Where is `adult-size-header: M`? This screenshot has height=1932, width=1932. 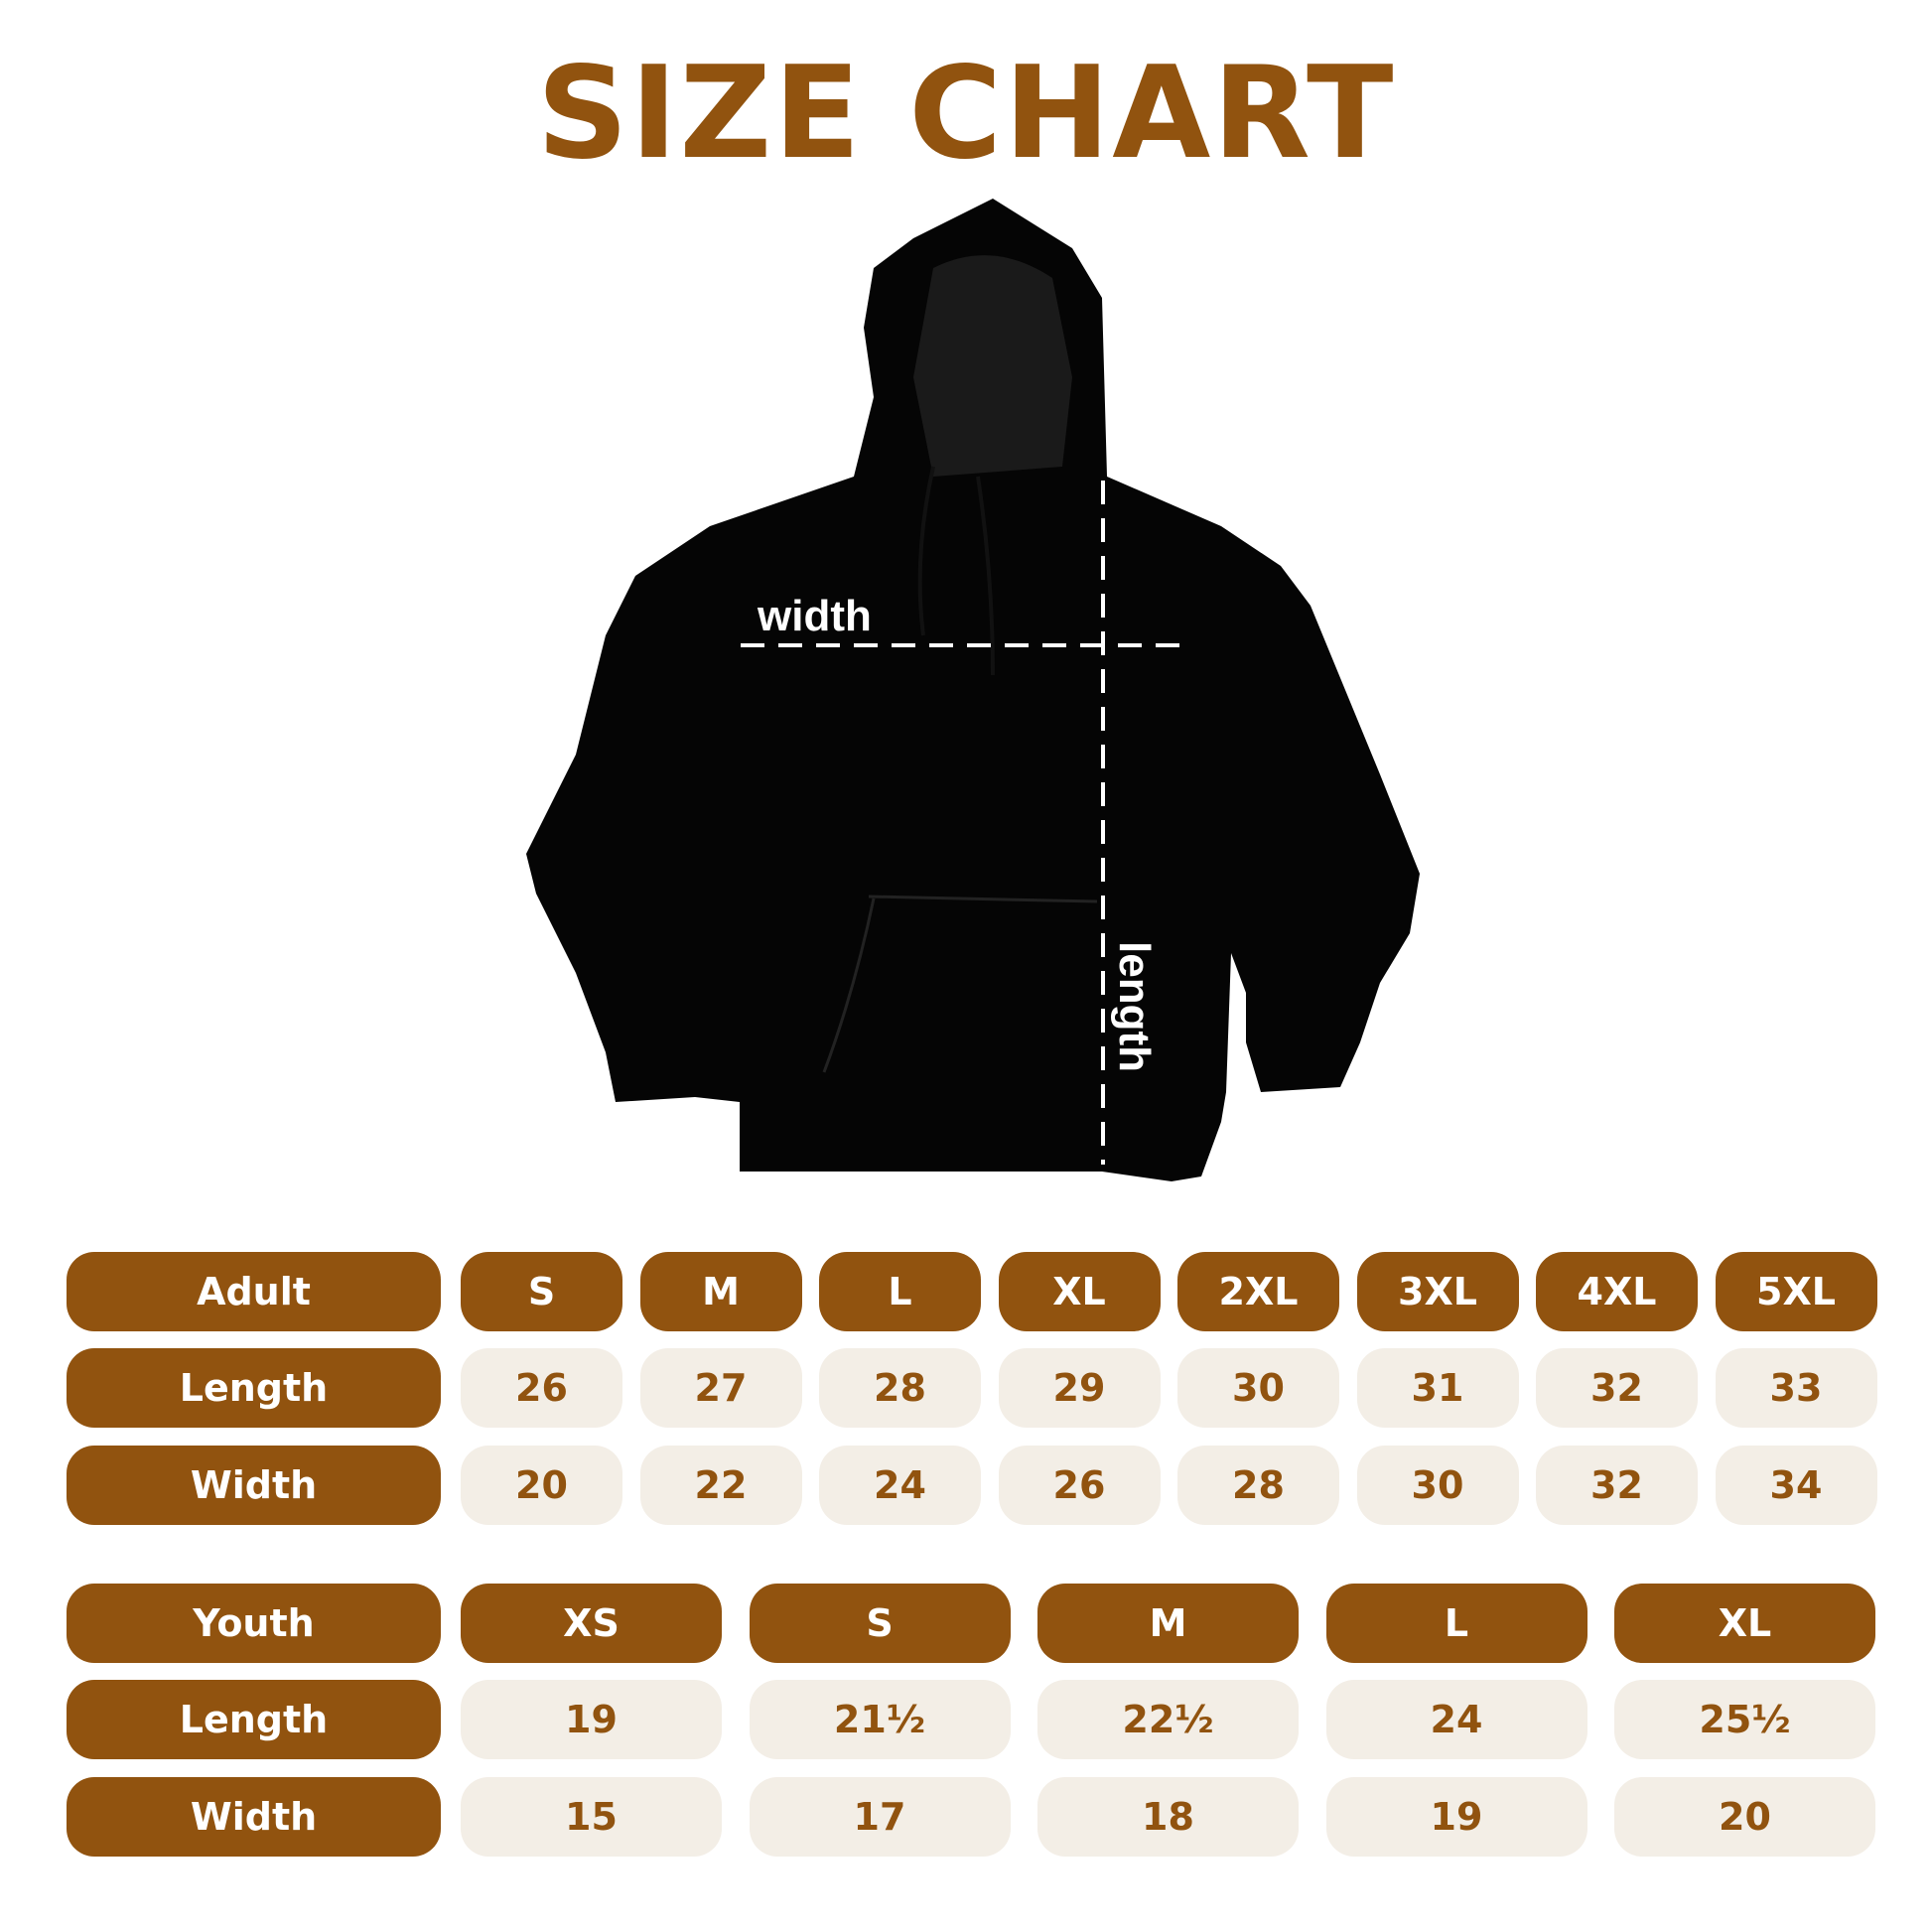
adult-size-header: M is located at coordinates (720, 1292).